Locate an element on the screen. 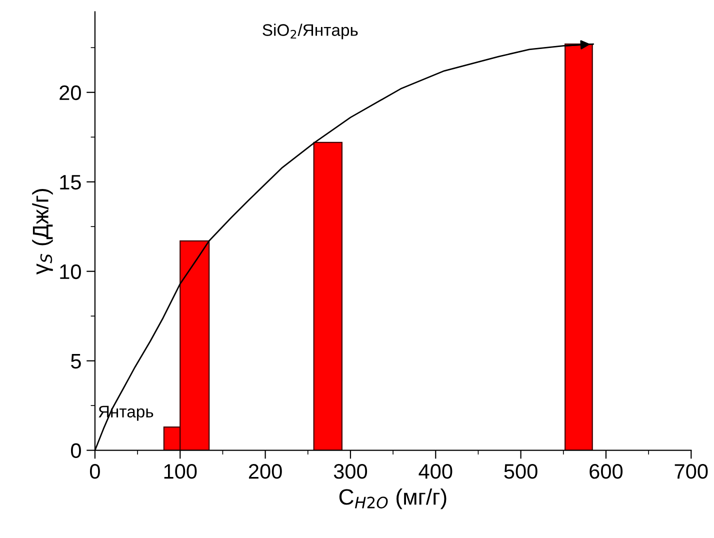 The image size is (714, 538). x-tick-label: 600 is located at coordinates (606, 471).